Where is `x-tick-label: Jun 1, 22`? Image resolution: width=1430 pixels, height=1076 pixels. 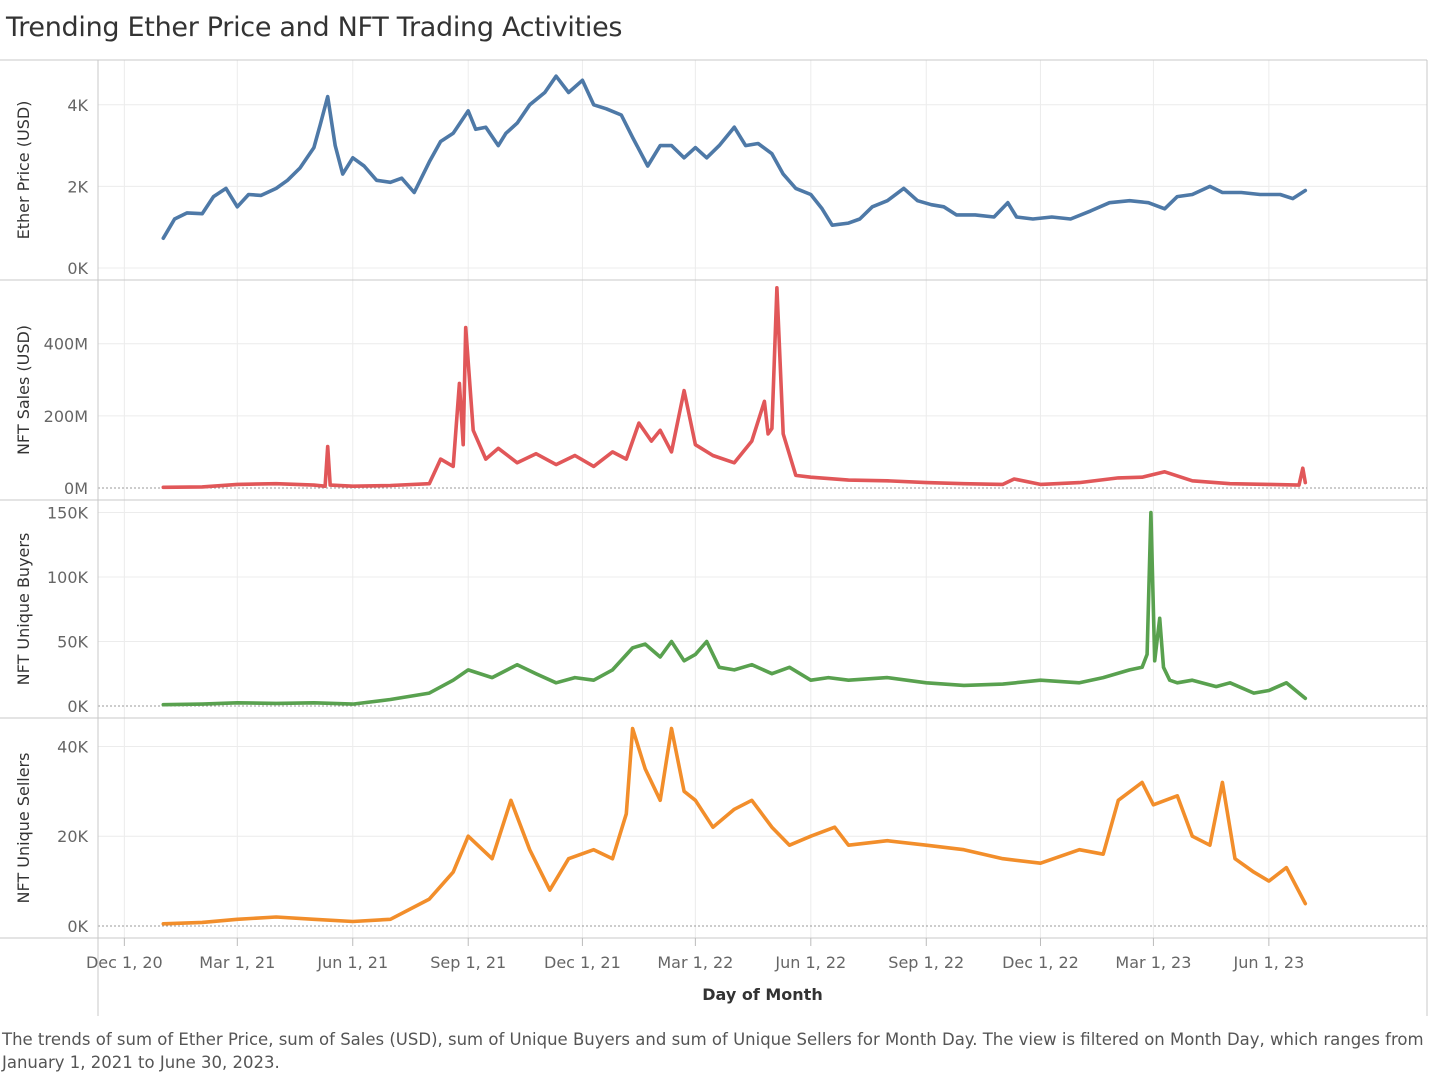 x-tick-label: Jun 1, 22 is located at coordinates (810, 962).